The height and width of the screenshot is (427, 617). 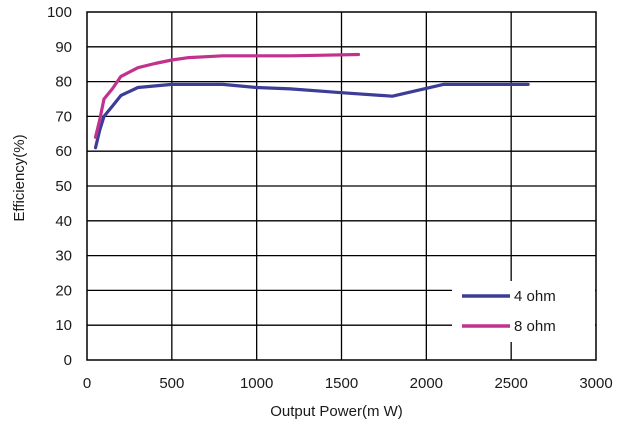 What do you see at coordinates (256, 383) in the screenshot?
I see `x-tick-label: 1000` at bounding box center [256, 383].